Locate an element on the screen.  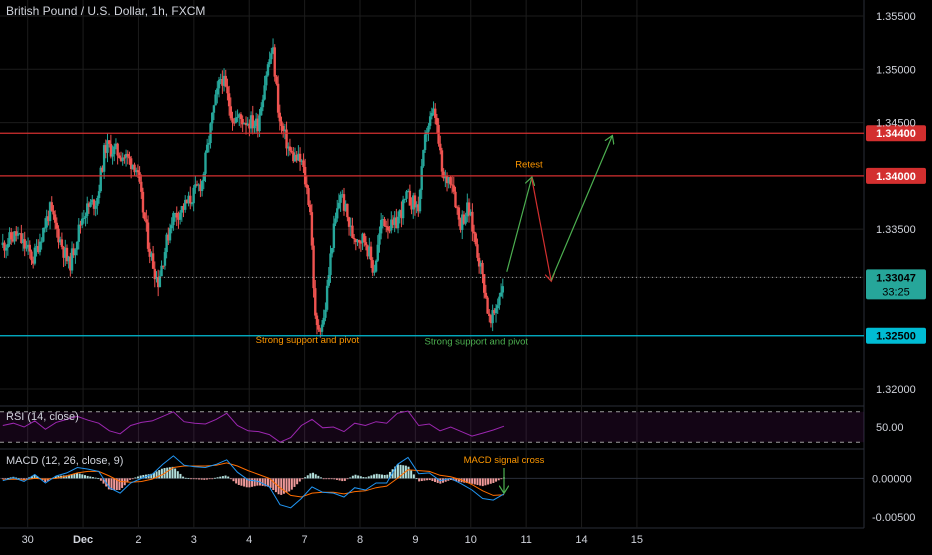
macd-line is located at coordinates (253, 482).